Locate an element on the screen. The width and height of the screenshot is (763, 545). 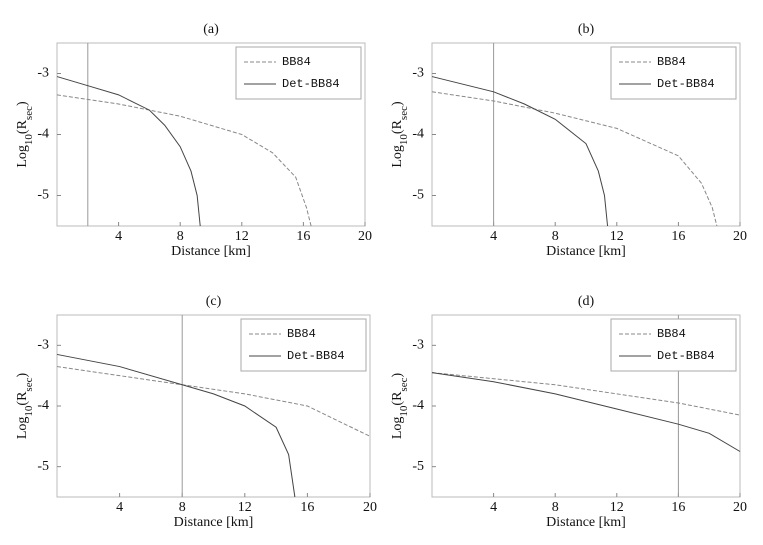
panel-title: (d) is located at coordinates (586, 301).